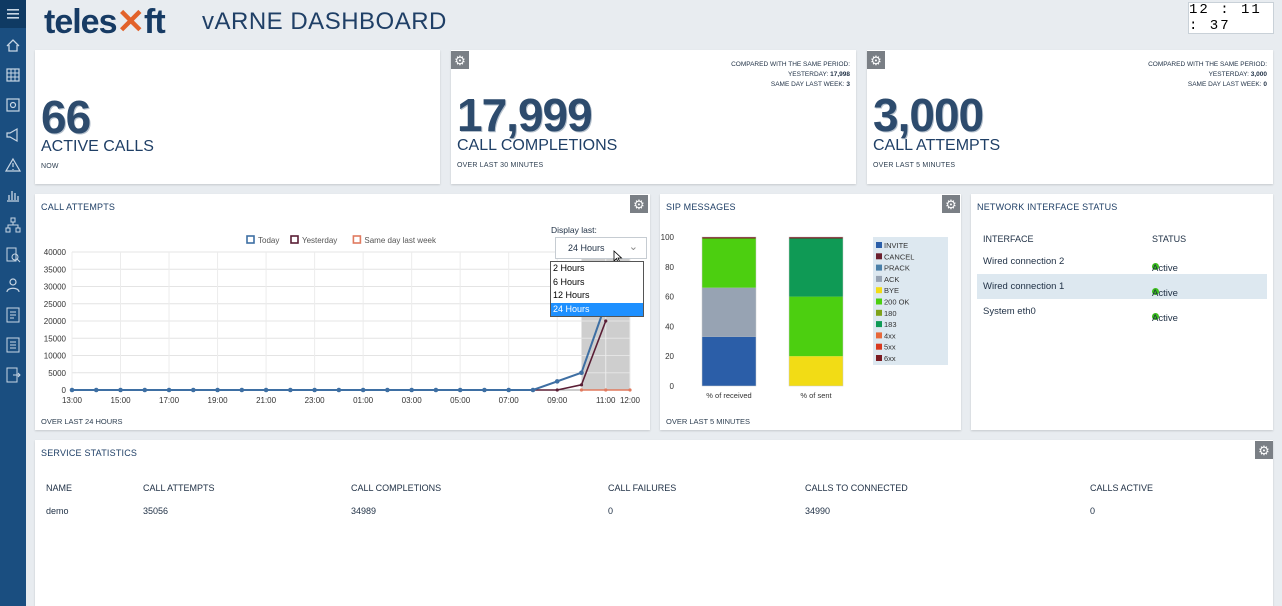  Describe the element at coordinates (55, 338) in the screenshot. I see `y-tick-label: 15000` at that location.